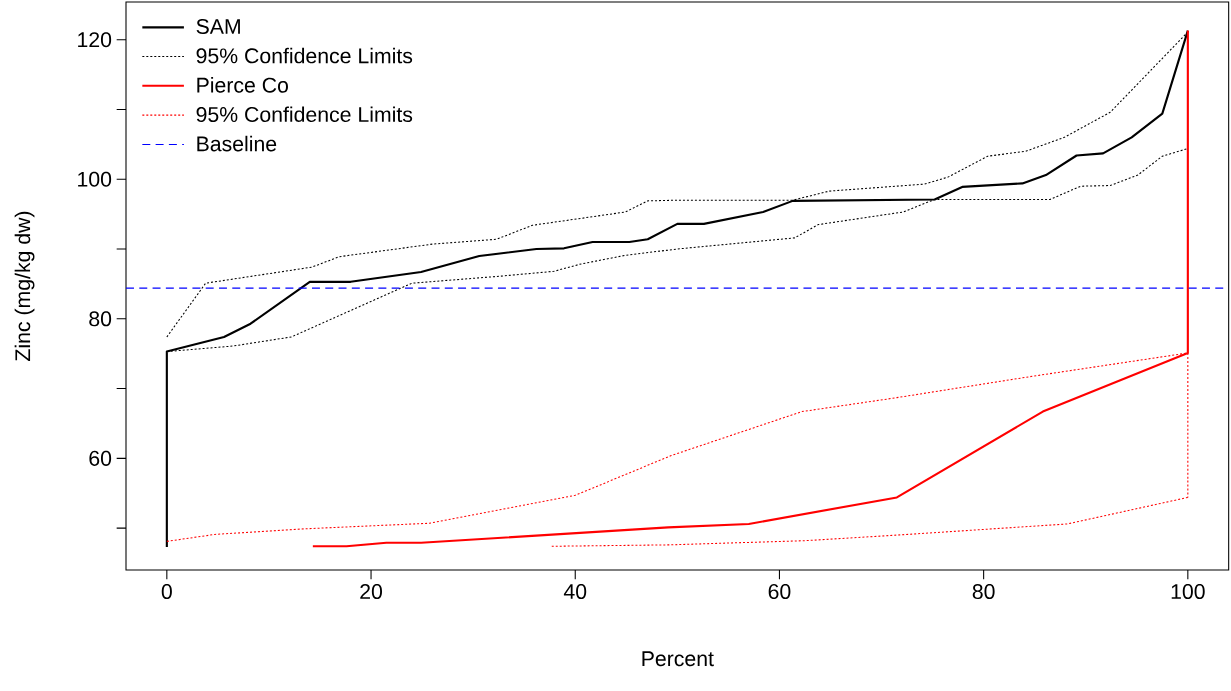 The height and width of the screenshot is (691, 1231). Describe the element at coordinates (575, 592) in the screenshot. I see `x-tick-label: 40` at that location.